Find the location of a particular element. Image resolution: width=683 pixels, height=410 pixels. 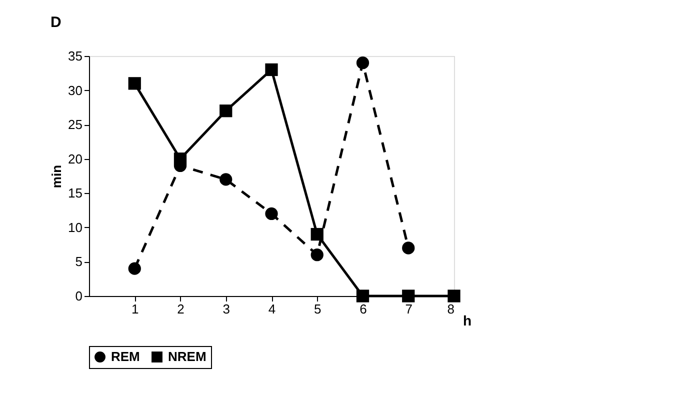

y-tick-label: 10 is located at coordinates (75, 227).